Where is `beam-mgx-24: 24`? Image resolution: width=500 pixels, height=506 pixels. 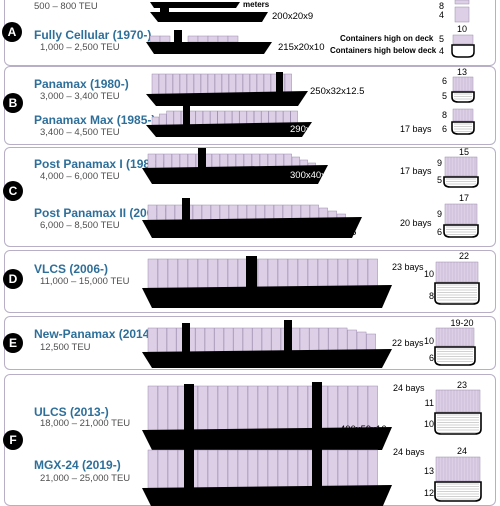
beam-mgx-24: 24 is located at coordinates (461, 451).